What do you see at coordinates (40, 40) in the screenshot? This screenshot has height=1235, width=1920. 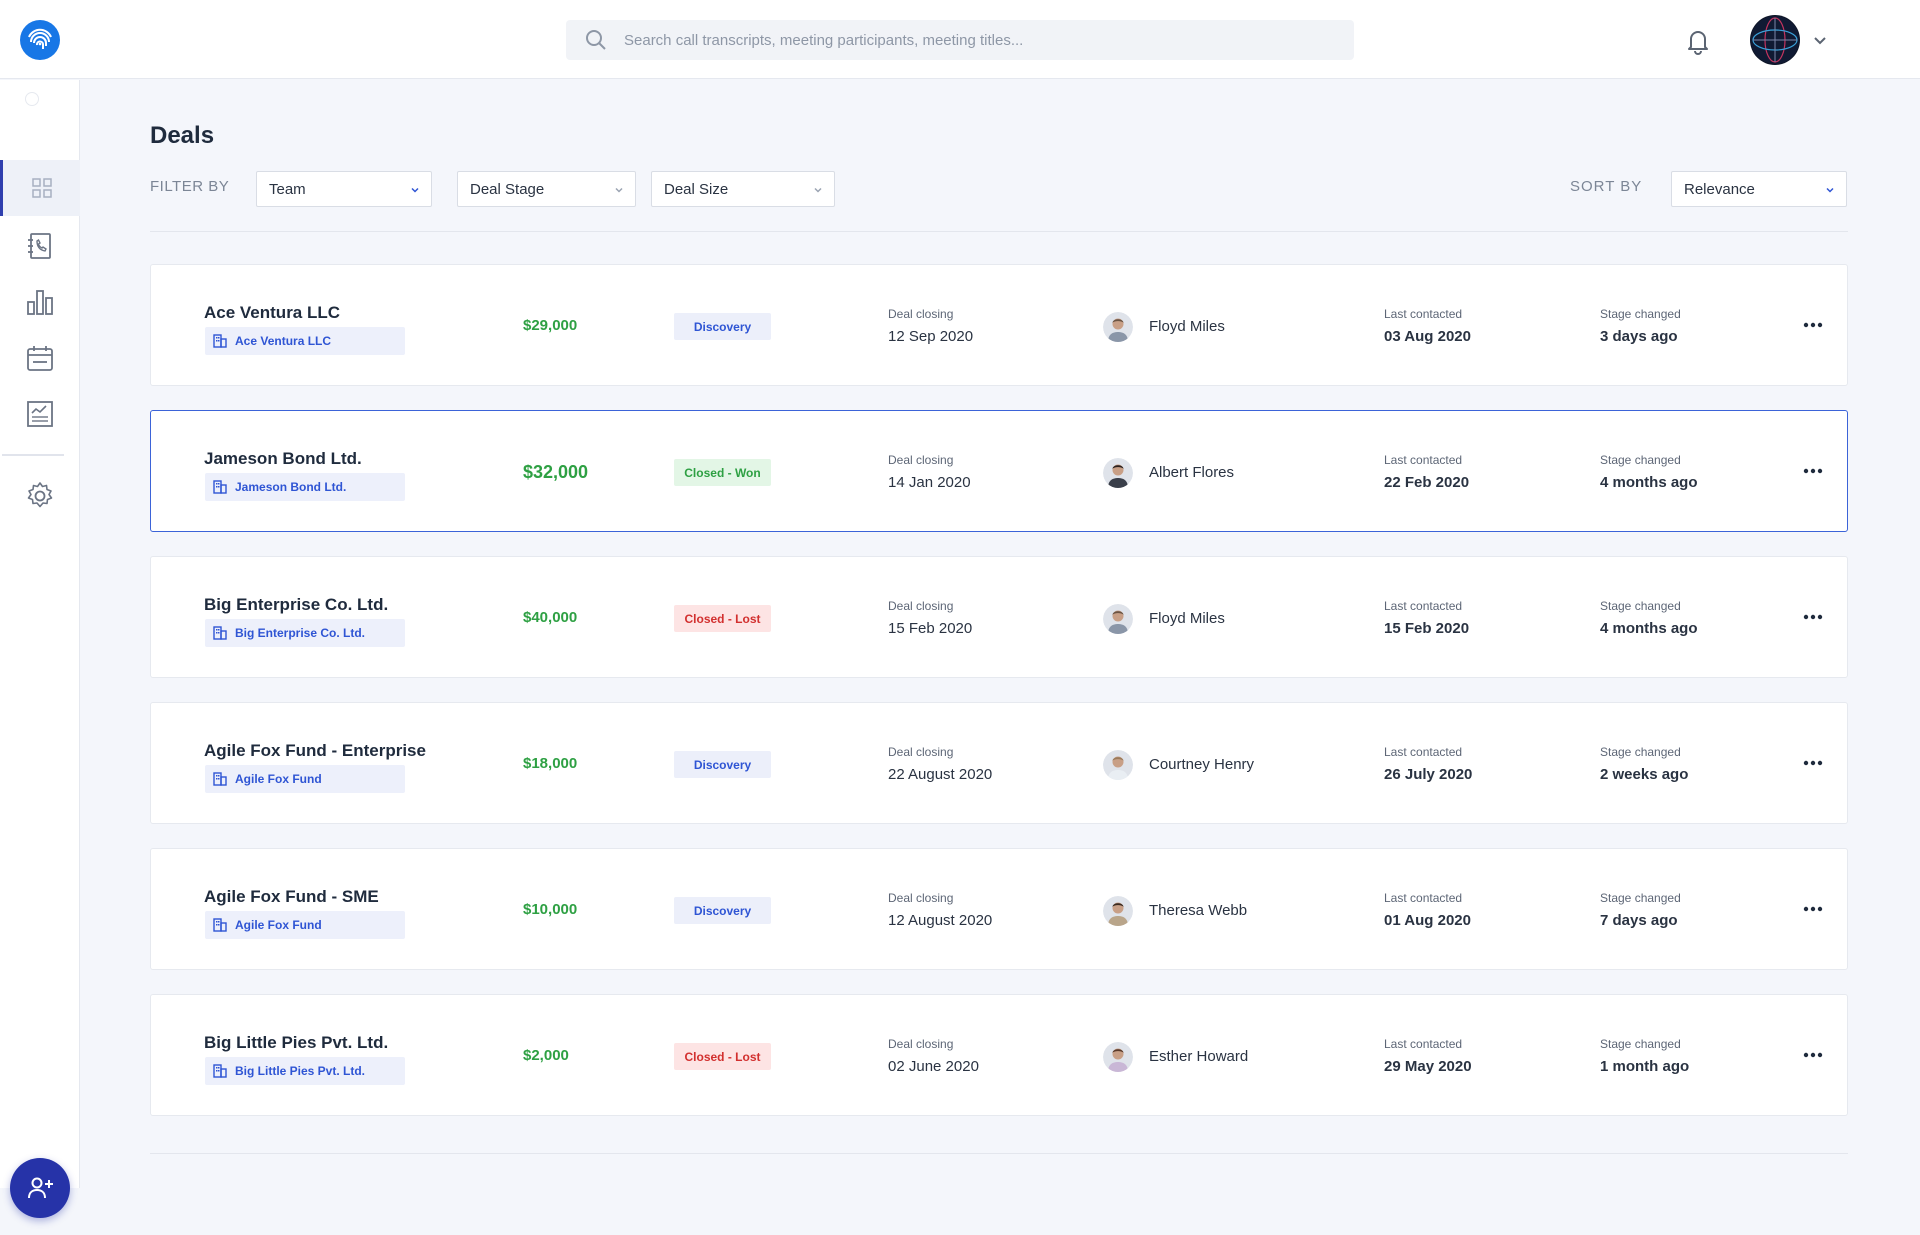 I see `app-logo` at bounding box center [40, 40].